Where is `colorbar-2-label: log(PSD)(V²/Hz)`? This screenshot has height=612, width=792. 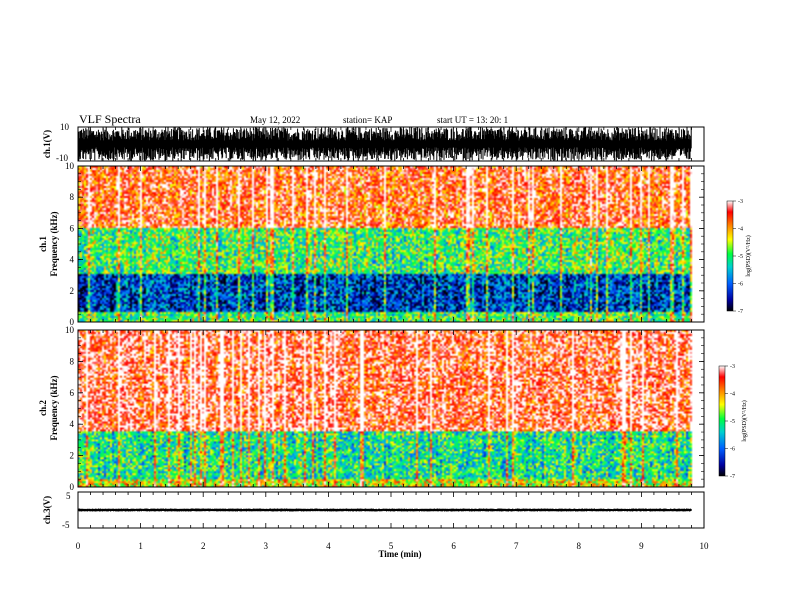
colorbar-2-label: log(PSD)(V²/Hz) is located at coordinates (744, 420).